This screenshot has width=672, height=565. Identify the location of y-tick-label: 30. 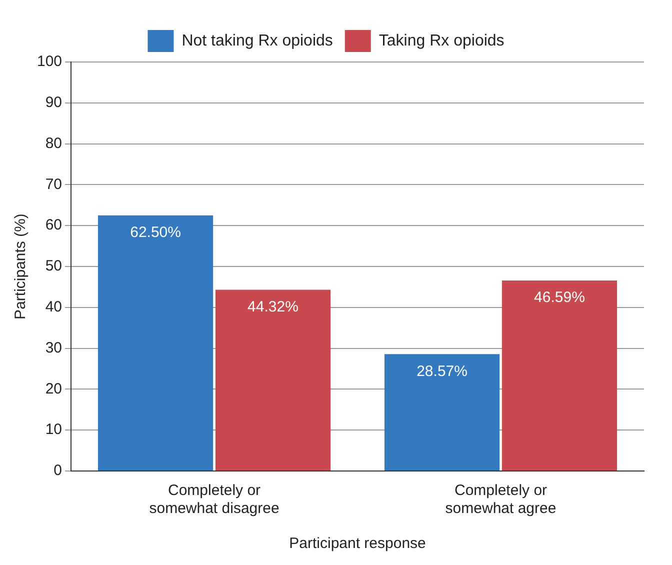
(53, 347).